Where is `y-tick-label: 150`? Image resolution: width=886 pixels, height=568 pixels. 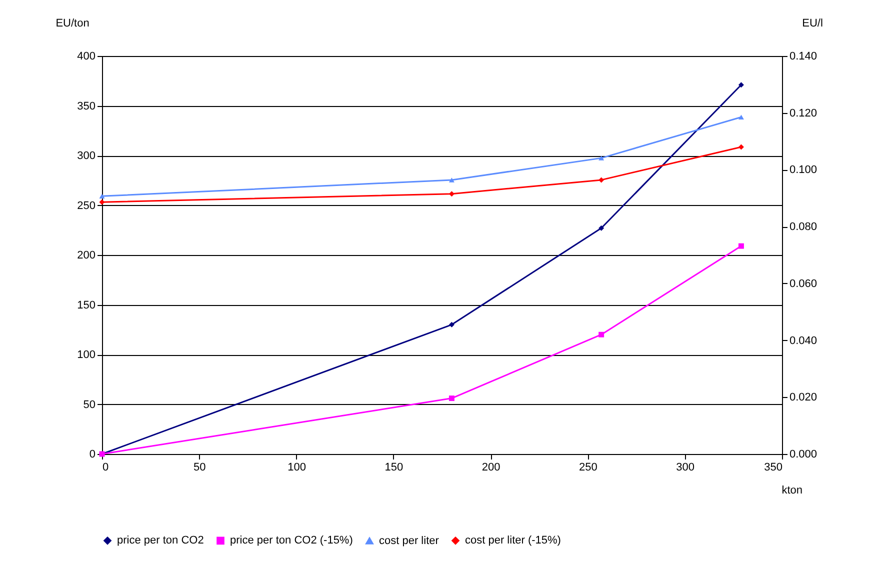
y-tick-label: 150 is located at coordinates (86, 305).